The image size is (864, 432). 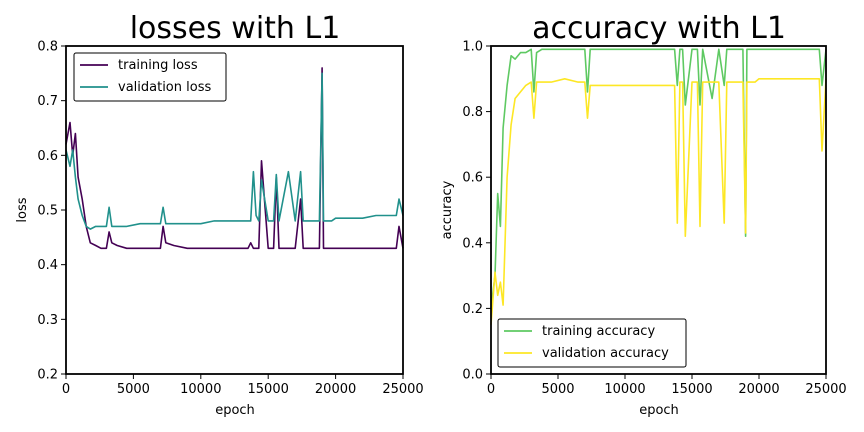 I want to click on legend-label-validation-loss: validation loss, so click(x=164, y=87).